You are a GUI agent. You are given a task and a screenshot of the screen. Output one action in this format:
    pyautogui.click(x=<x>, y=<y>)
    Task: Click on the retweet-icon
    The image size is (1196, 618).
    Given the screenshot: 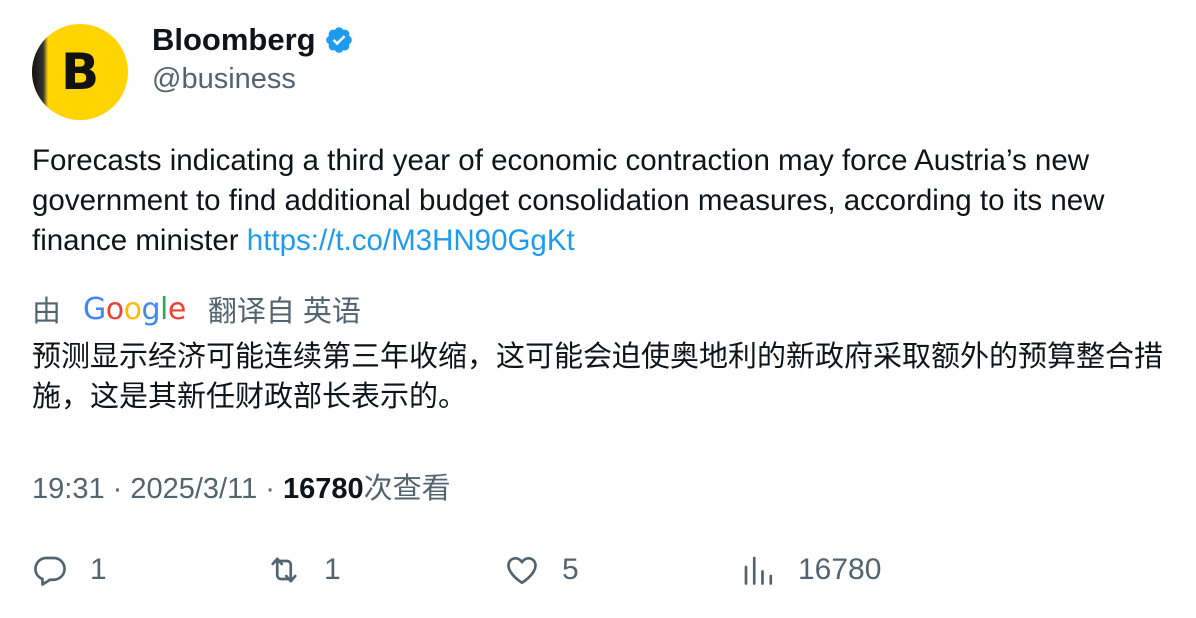 What is the action you would take?
    pyautogui.click(x=284, y=570)
    